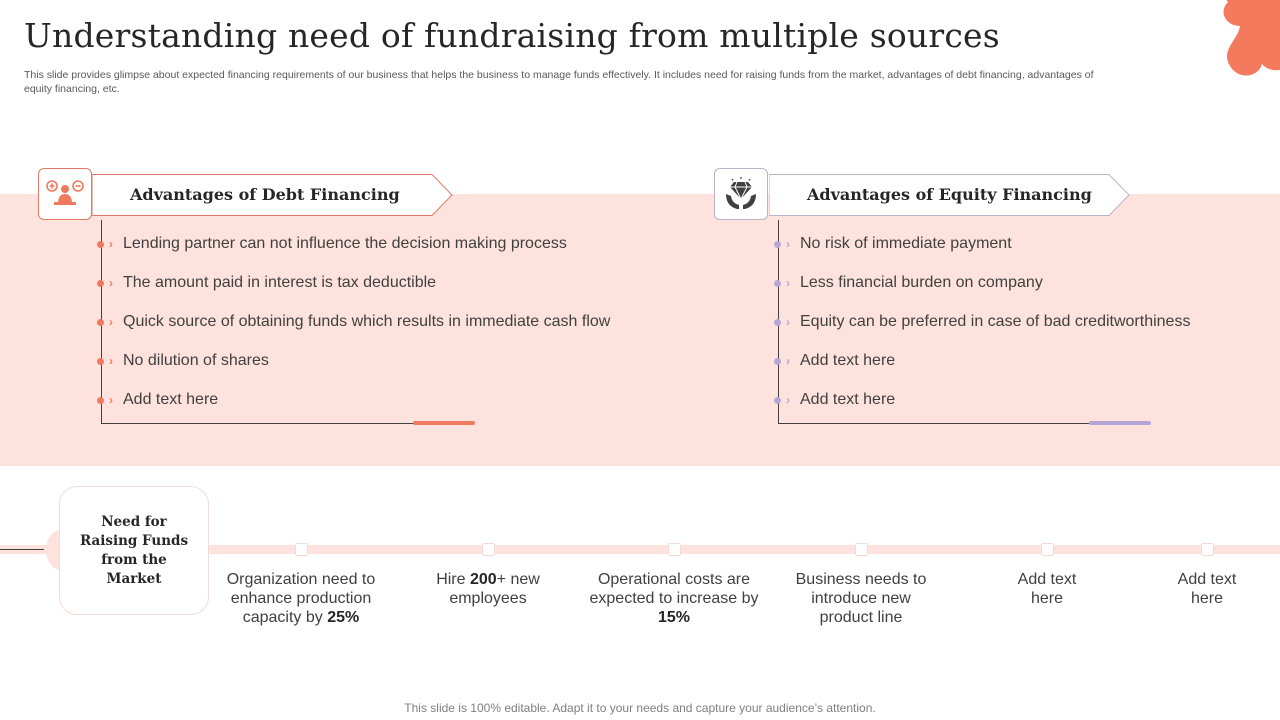 The image size is (1280, 720). Describe the element at coordinates (964, 423) in the screenshot. I see `equity-list-baseline` at that location.